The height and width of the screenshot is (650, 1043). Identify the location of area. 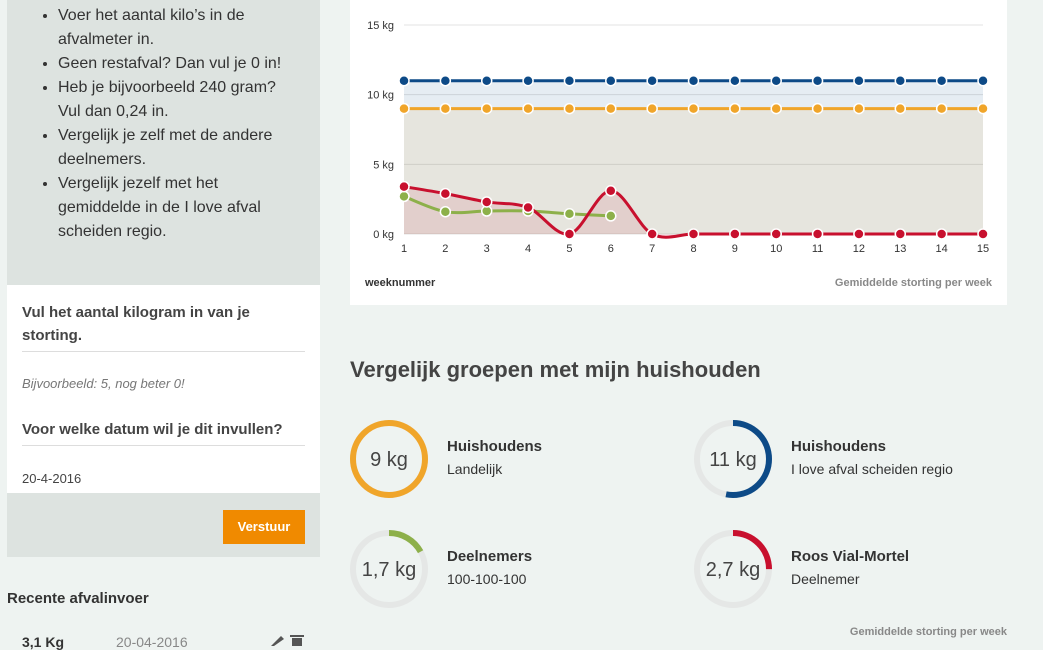
(693, 171).